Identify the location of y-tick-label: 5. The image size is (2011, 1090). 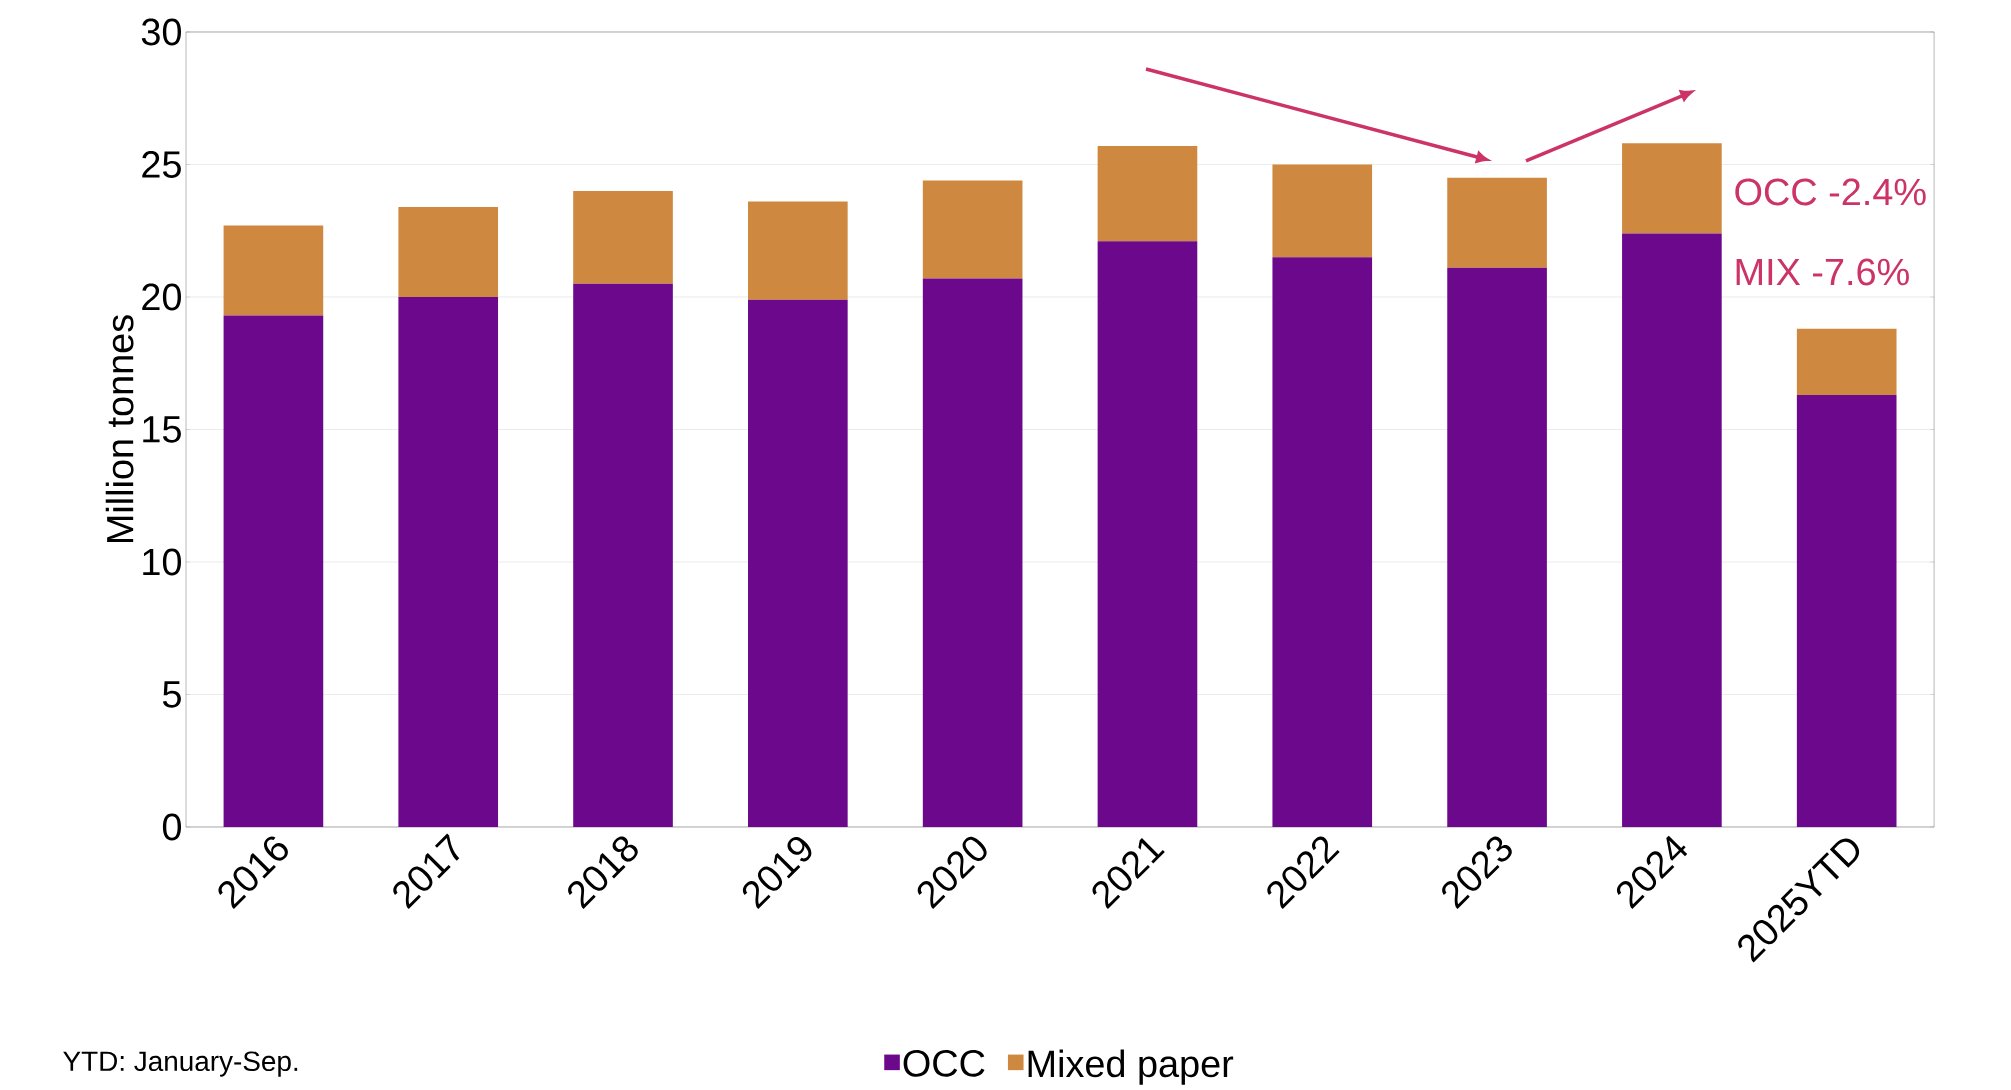
(171, 694).